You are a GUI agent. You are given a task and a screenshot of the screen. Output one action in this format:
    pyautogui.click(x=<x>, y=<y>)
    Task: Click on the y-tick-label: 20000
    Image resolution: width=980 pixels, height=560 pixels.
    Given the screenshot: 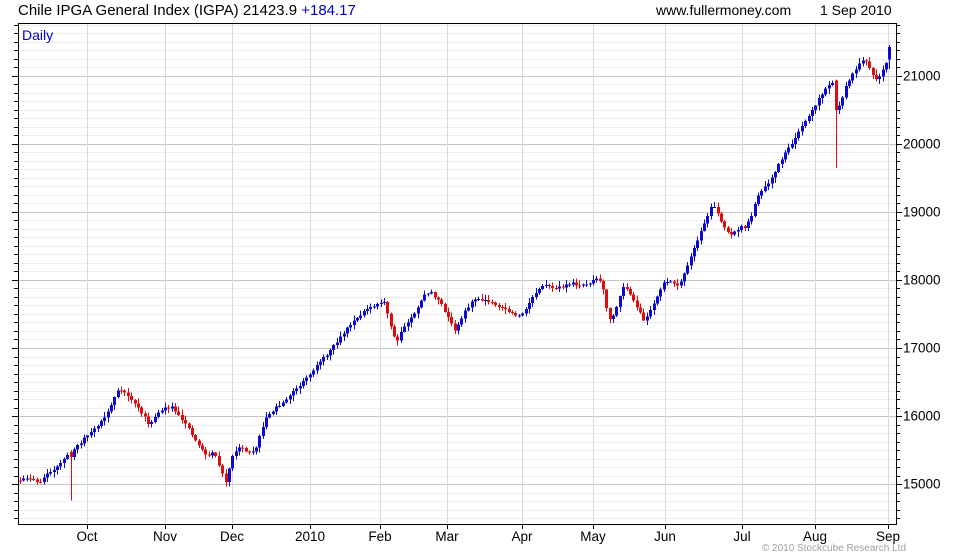 What is the action you would take?
    pyautogui.click(x=922, y=143)
    